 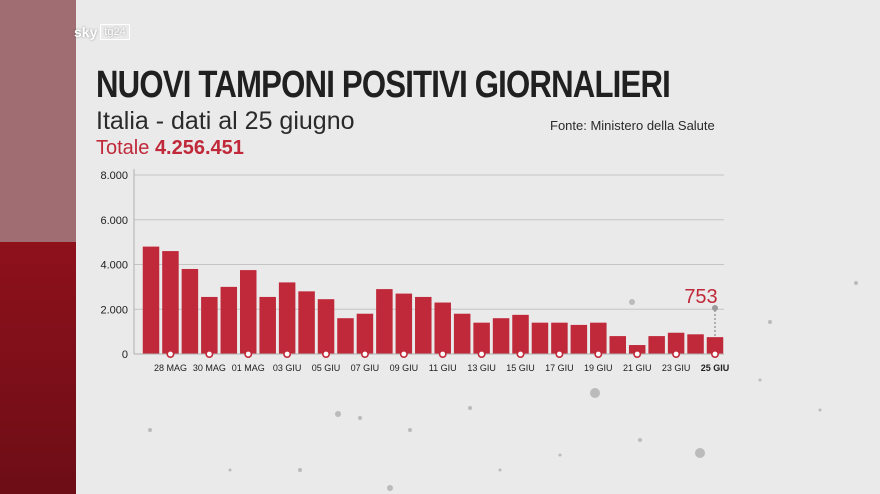 I want to click on y-tick-label: 0, so click(x=125, y=355).